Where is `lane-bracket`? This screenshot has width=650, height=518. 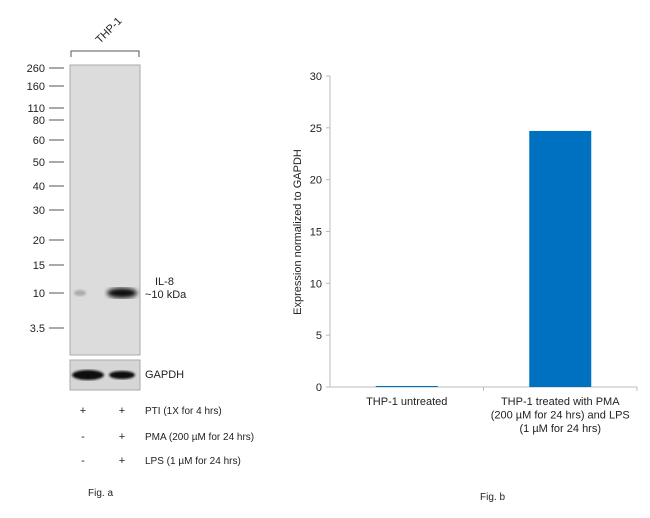
lane-bracket is located at coordinates (105, 53).